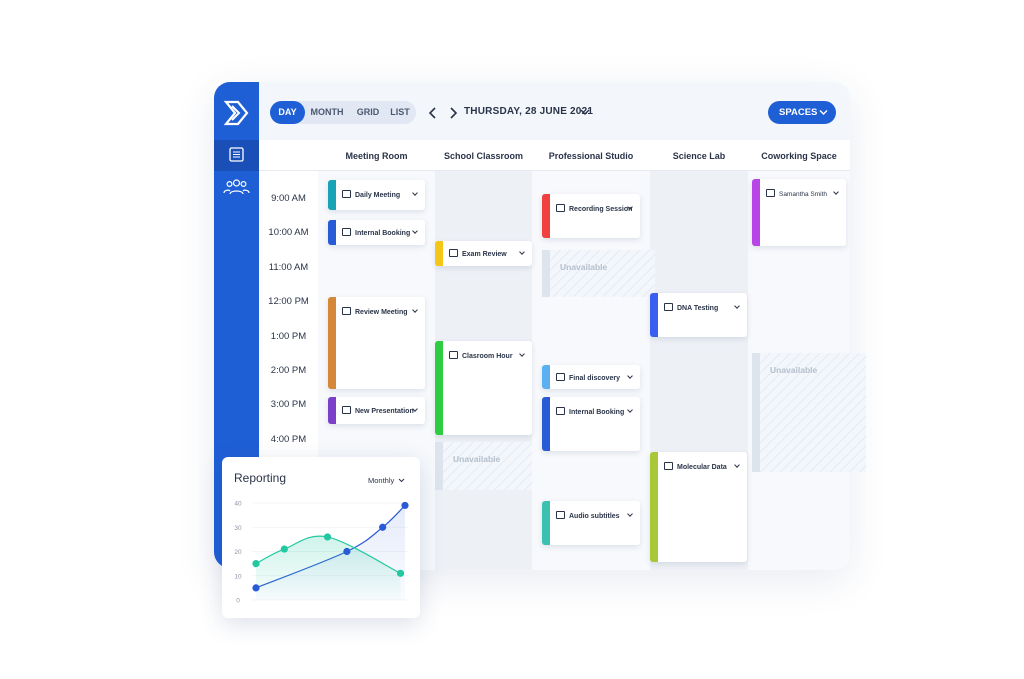  What do you see at coordinates (288, 232) in the screenshot?
I see `time-label: 10:00 AM` at bounding box center [288, 232].